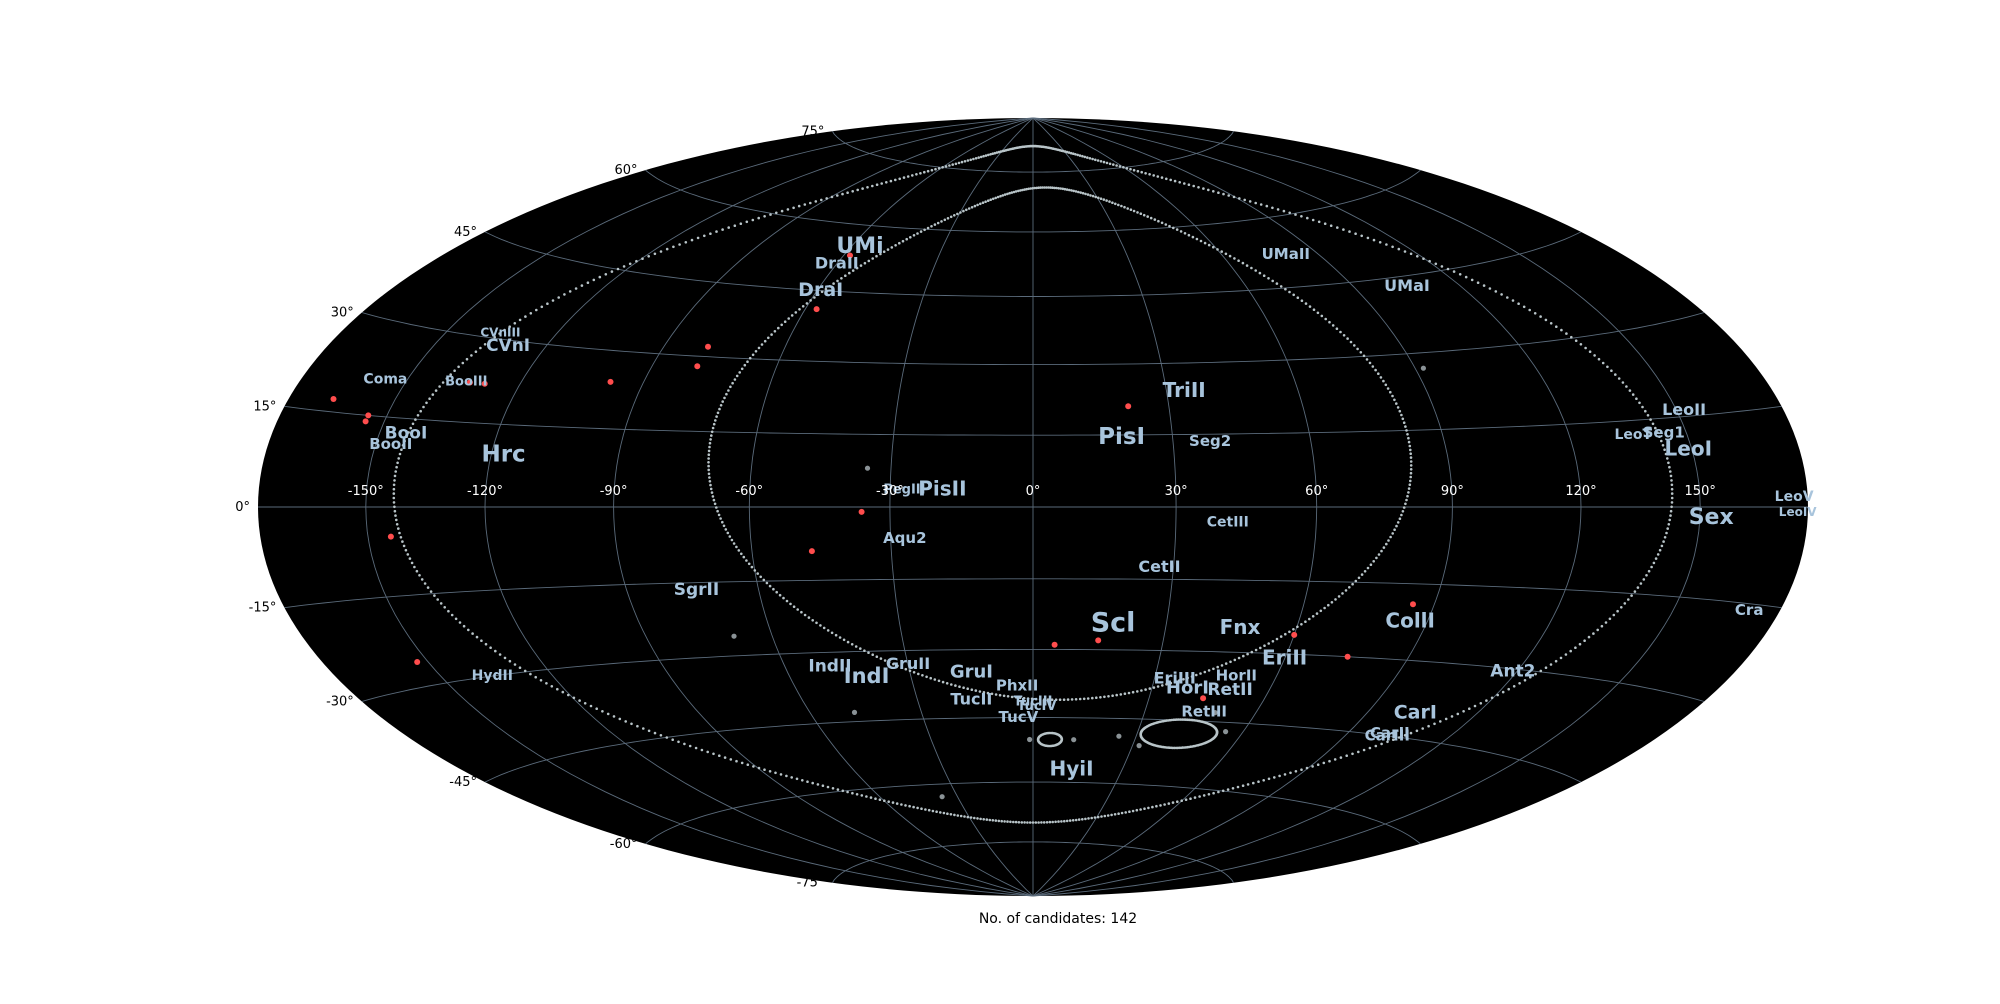  Describe the element at coordinates (1413, 604) in the screenshot. I see `candidate-point` at that location.